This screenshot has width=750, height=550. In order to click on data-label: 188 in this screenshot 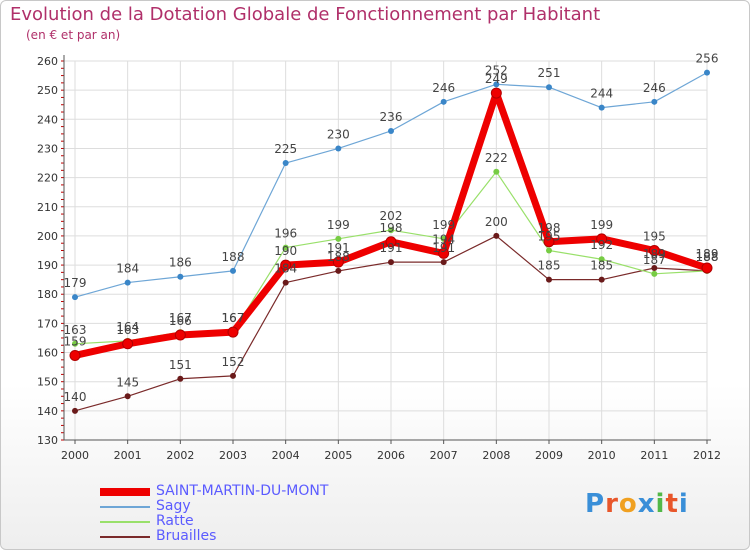, I will do `click(707, 257)`.